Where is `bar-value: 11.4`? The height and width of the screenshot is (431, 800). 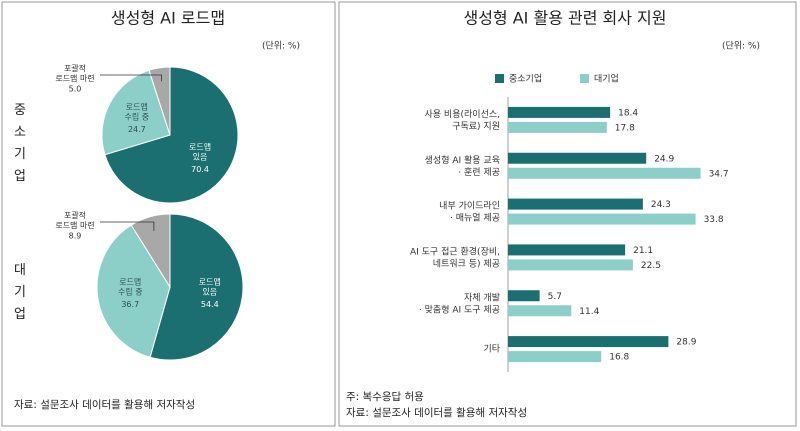 bar-value: 11.4 is located at coordinates (589, 312).